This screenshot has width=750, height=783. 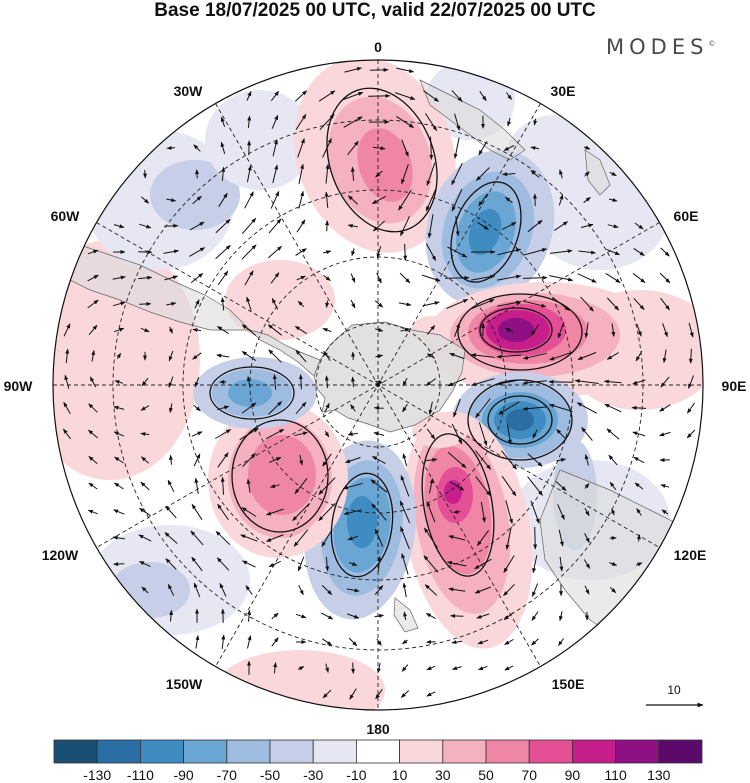 What do you see at coordinates (184, 684) in the screenshot?
I see `lon-label-150w: 150W` at bounding box center [184, 684].